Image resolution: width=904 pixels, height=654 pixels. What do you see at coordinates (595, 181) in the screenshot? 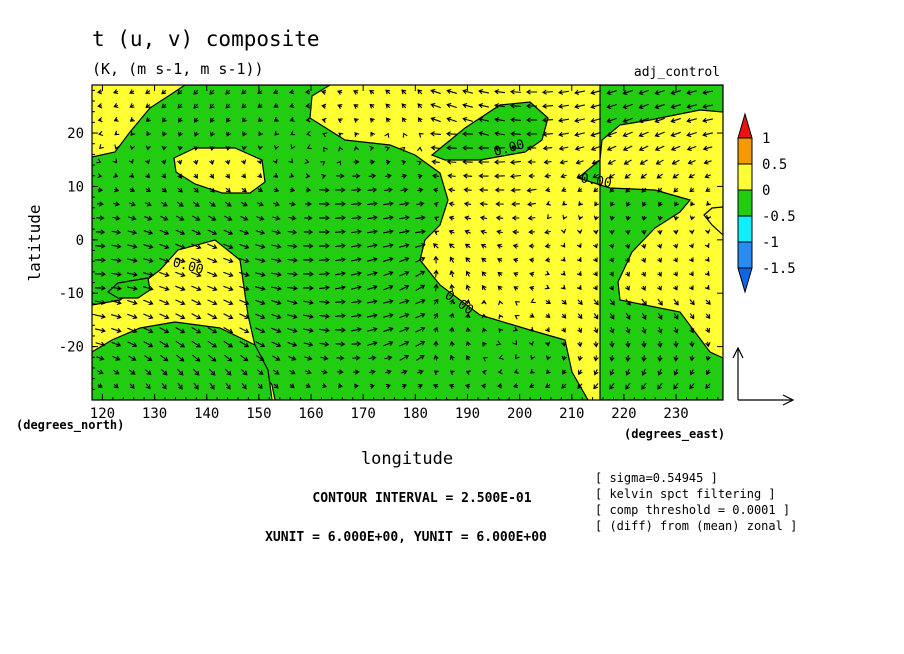
I see `contour-label: 0.00` at bounding box center [595, 181].